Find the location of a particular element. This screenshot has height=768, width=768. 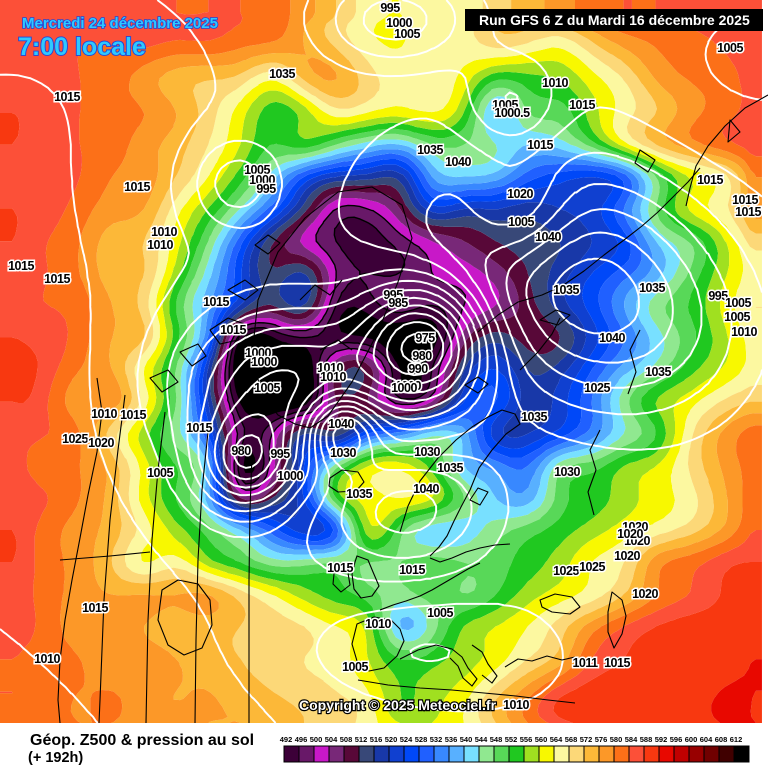

svg-text: 600 is located at coordinates (691, 739).